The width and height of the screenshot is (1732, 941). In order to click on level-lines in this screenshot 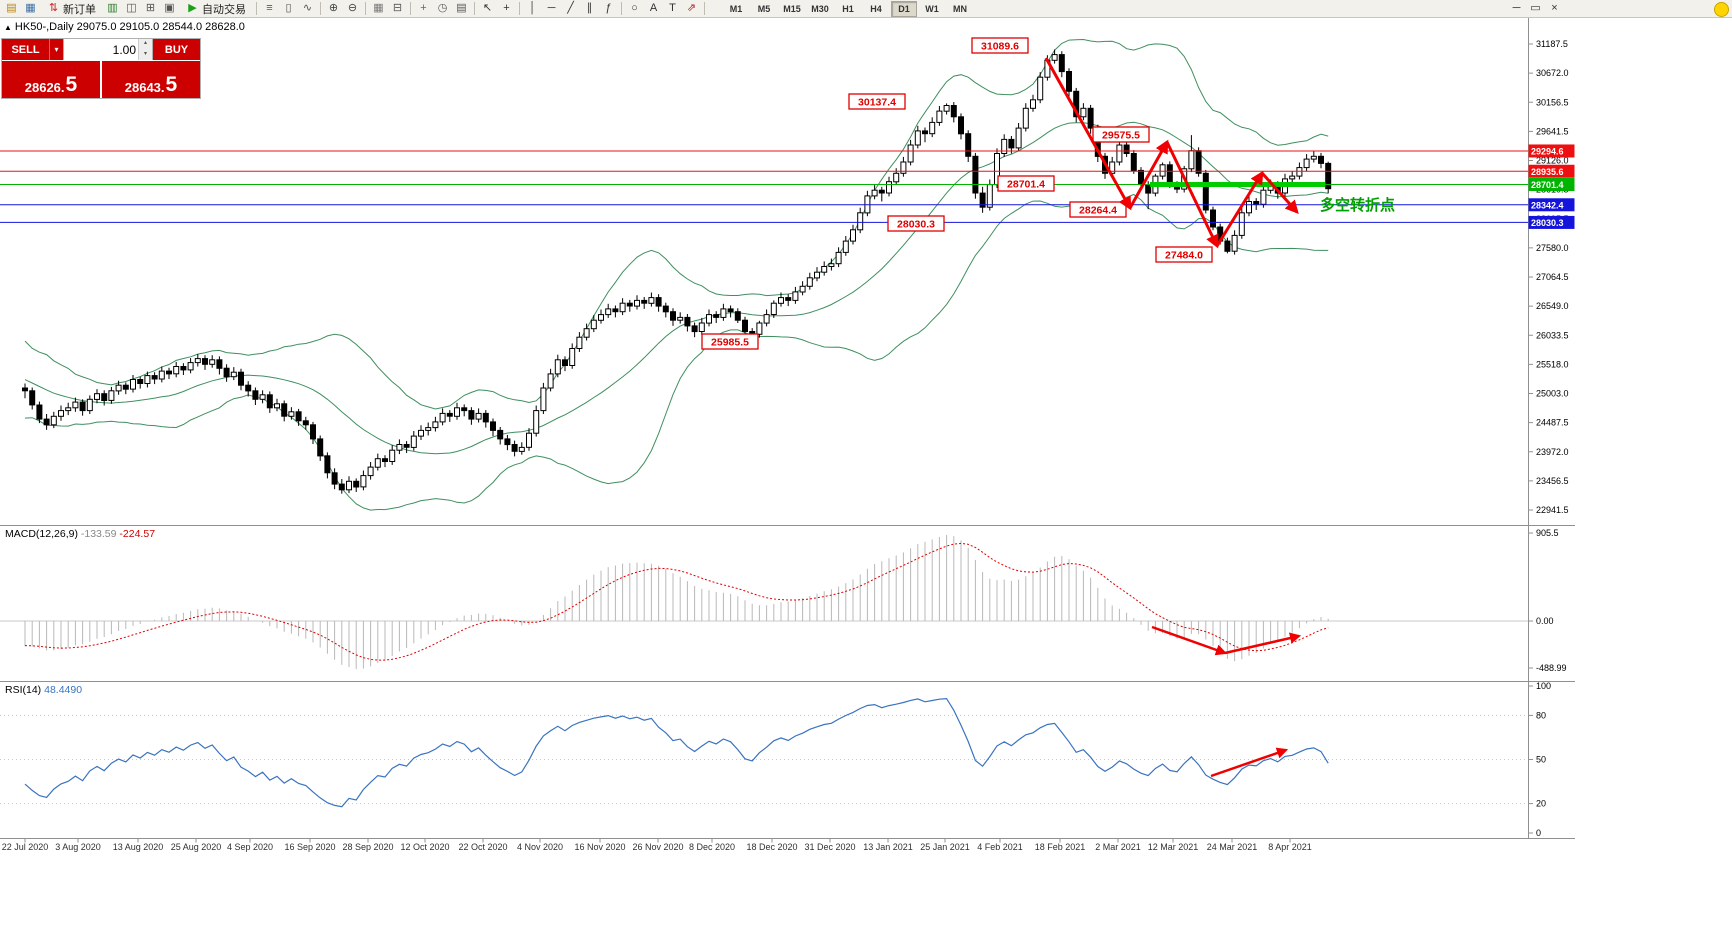, I will do `click(764, 186)`.